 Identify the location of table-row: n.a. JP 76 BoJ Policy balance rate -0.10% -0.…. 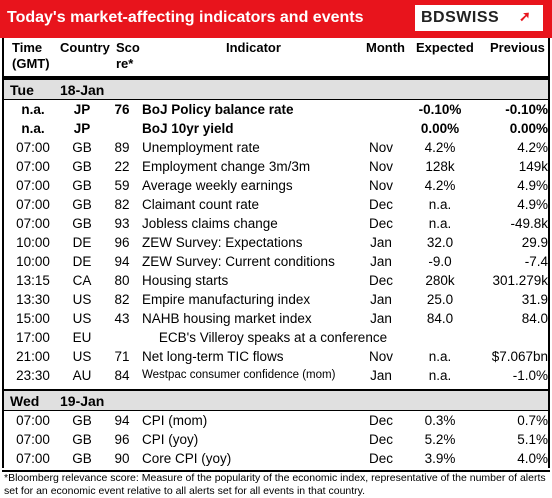
(276, 109).